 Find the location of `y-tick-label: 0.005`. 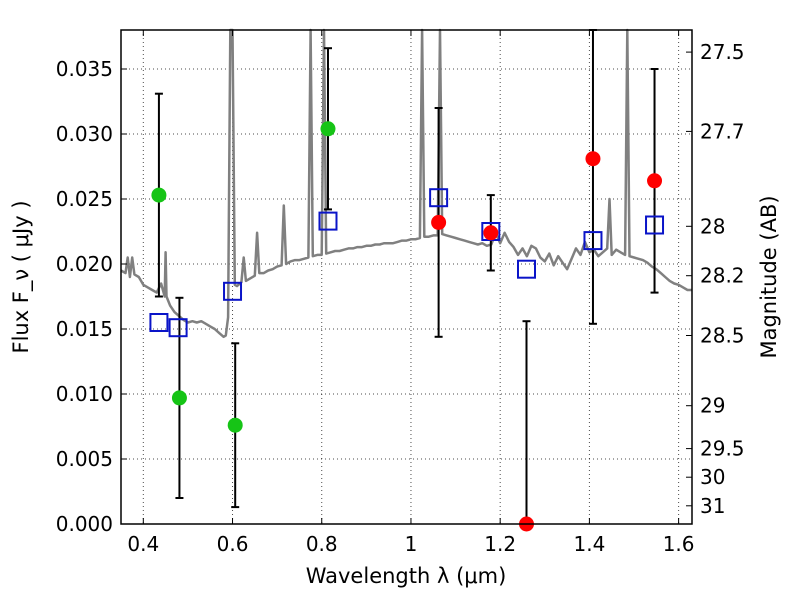

y-tick-label: 0.005 is located at coordinates (84, 459).